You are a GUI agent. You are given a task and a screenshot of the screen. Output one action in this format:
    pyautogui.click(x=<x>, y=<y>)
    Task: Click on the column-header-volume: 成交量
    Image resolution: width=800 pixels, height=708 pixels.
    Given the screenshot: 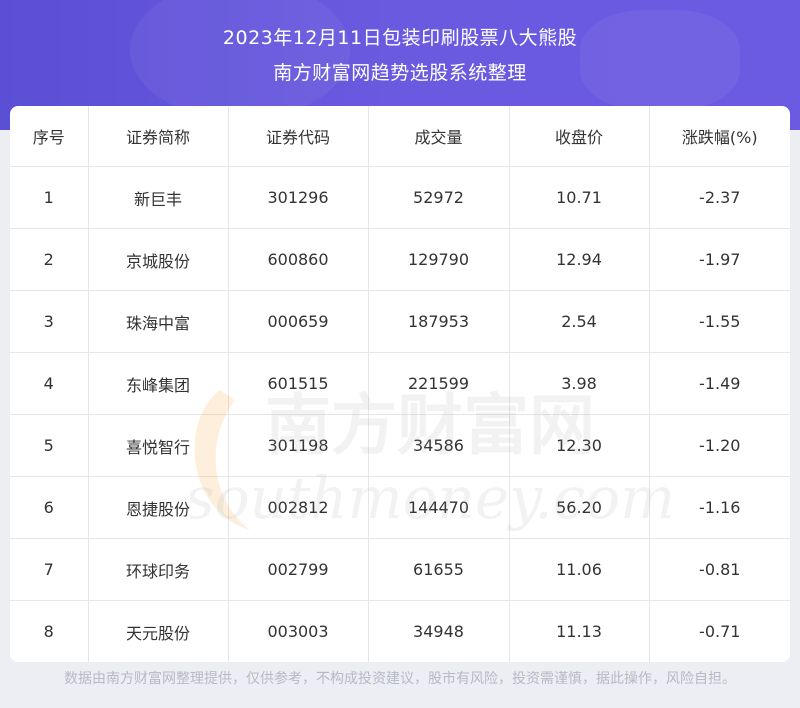 What is the action you would take?
    pyautogui.click(x=439, y=136)
    